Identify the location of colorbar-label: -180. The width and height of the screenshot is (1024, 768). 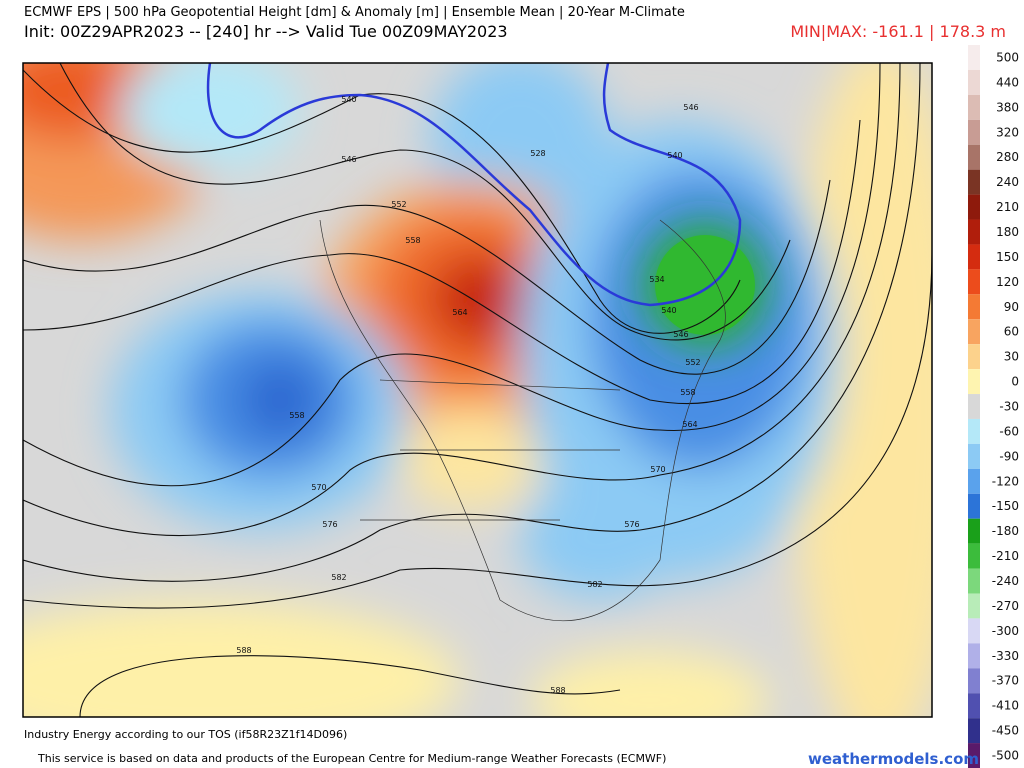
(1005, 531).